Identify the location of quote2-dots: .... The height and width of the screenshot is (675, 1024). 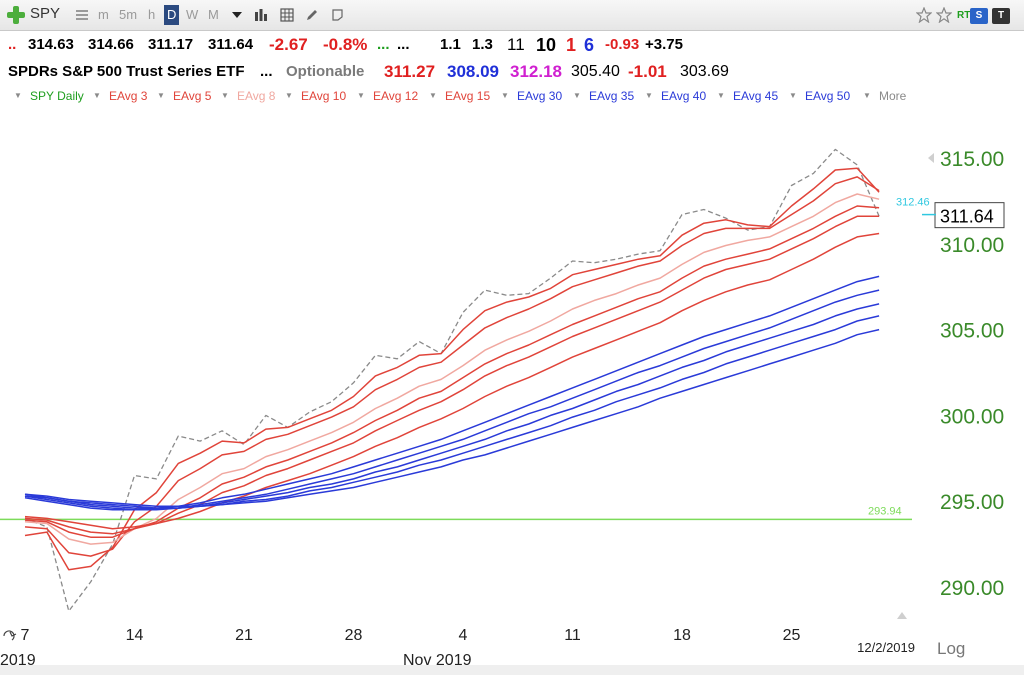
(266, 71).